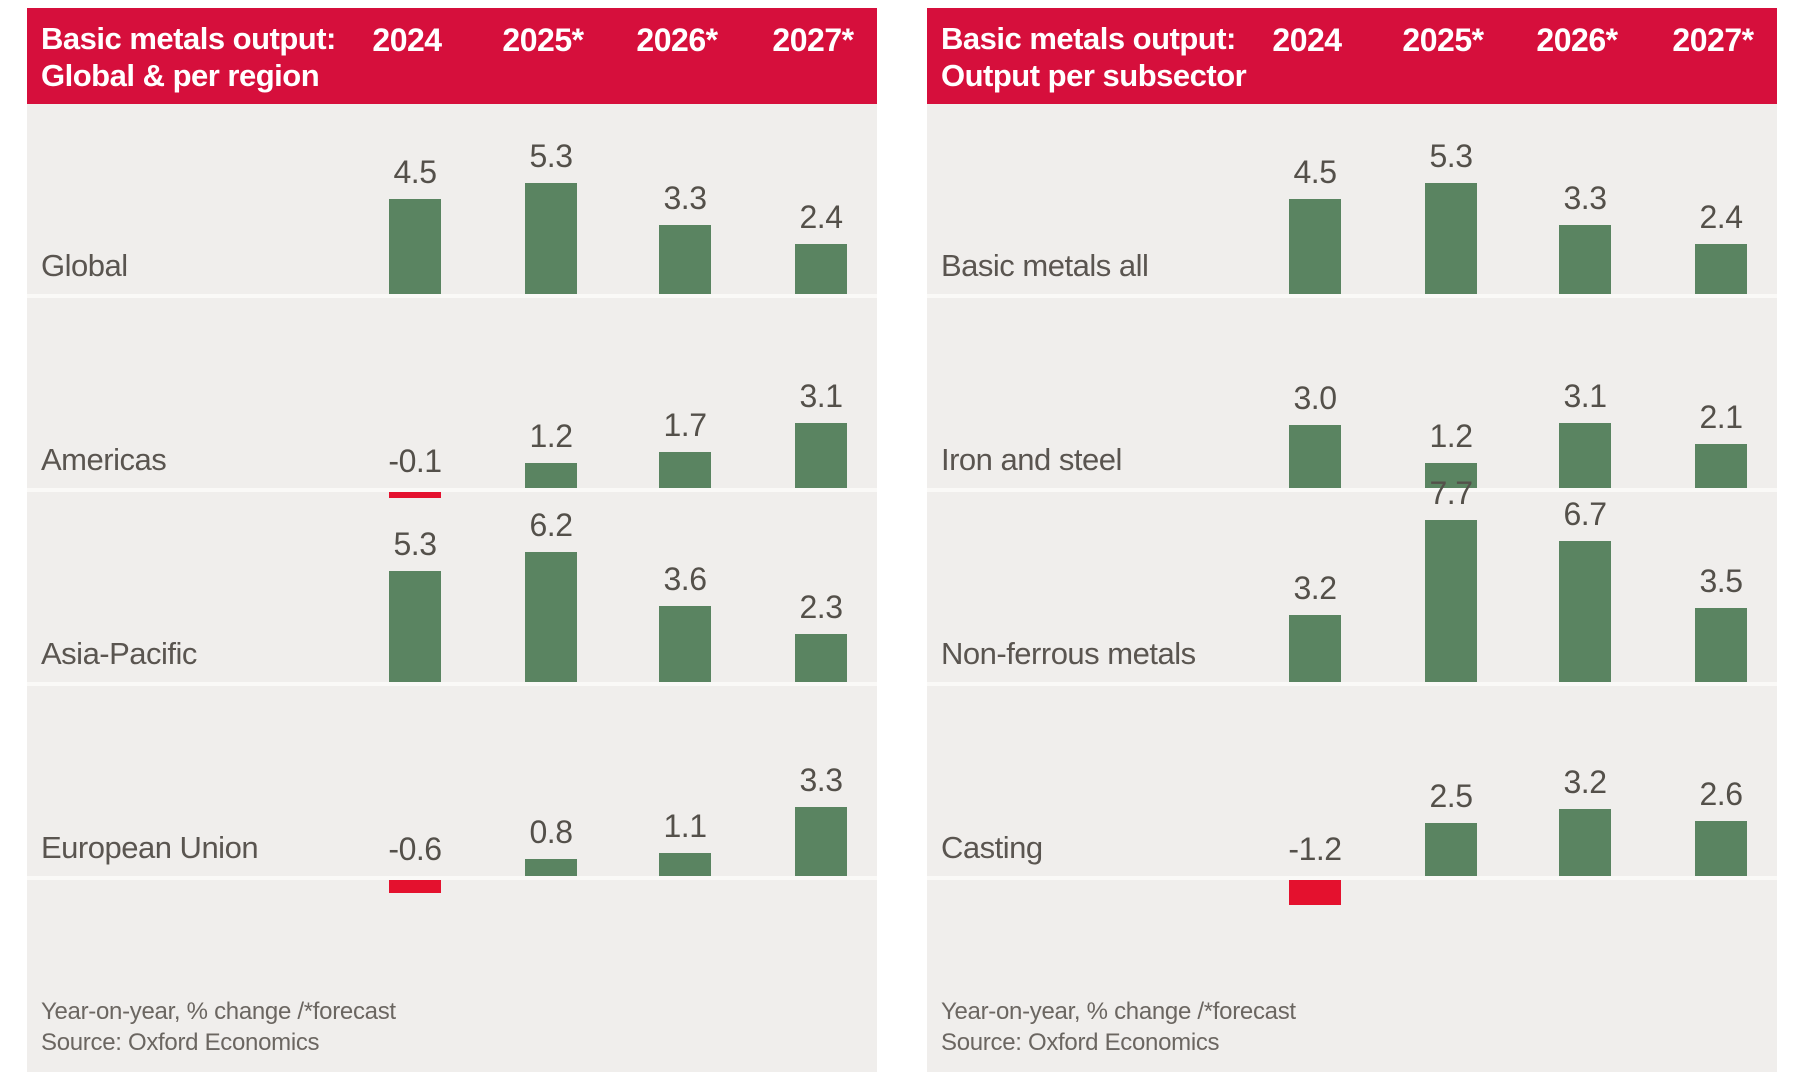 Image resolution: width=1800 pixels, height=1080 pixels. Describe the element at coordinates (1352, 580) in the screenshot. I see `chart-row: Non-ferrous metals 3.2 7.7 6.7 3.5` at that location.